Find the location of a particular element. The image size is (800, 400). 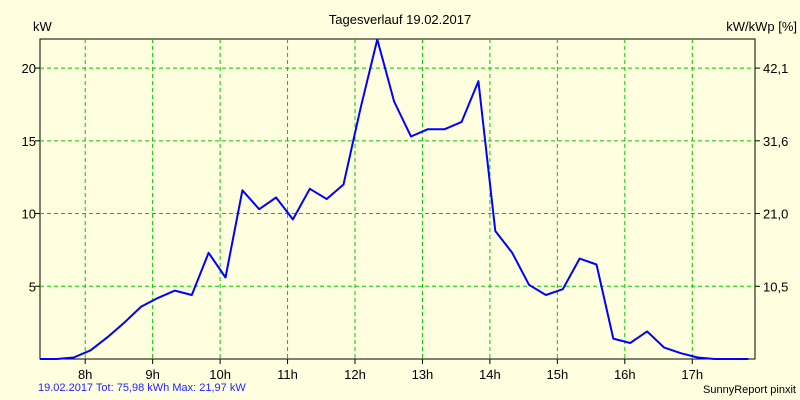

x-tick-label: 14h is located at coordinates (490, 374).